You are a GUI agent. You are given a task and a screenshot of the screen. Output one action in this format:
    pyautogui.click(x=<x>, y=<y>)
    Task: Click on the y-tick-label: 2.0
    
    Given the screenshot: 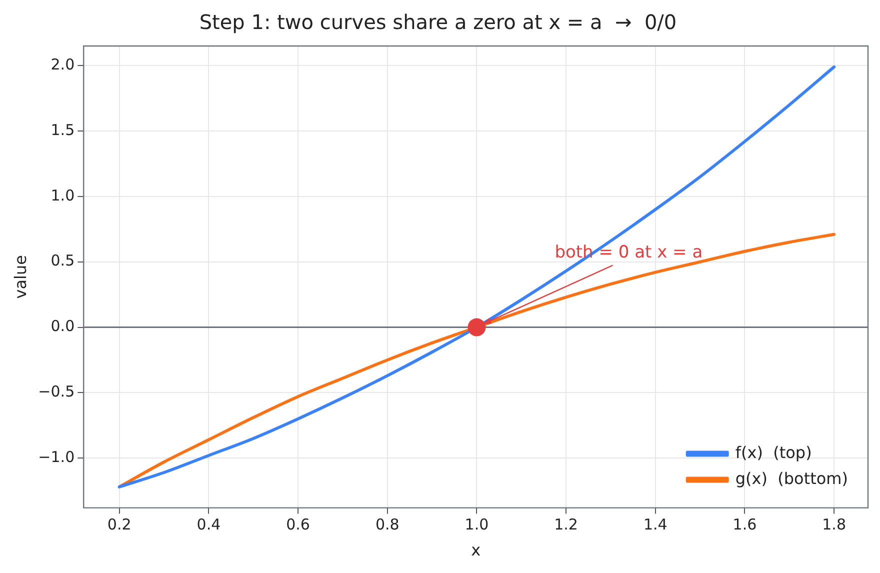 What is the action you would take?
    pyautogui.click(x=62, y=65)
    